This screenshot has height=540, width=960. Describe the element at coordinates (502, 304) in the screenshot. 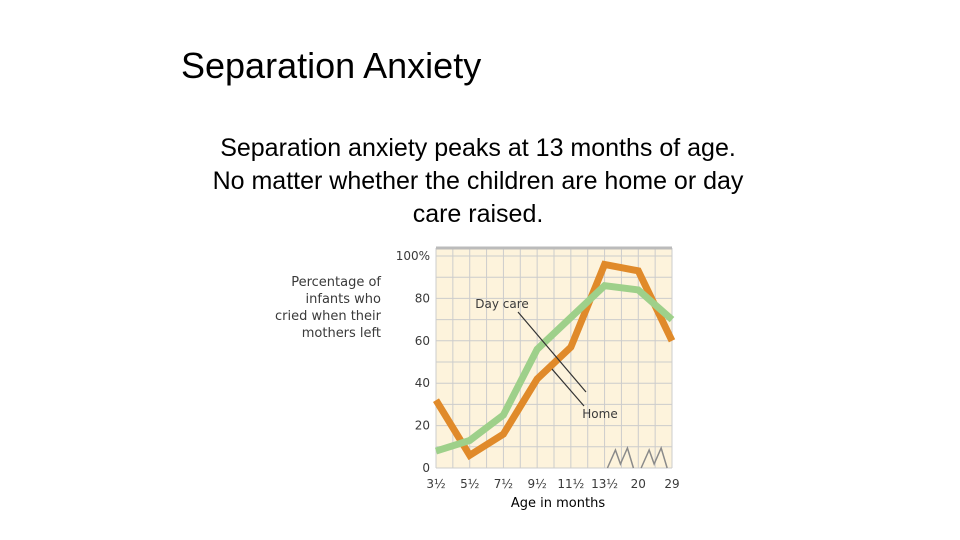

I see `annotation-label: Day care` at that location.